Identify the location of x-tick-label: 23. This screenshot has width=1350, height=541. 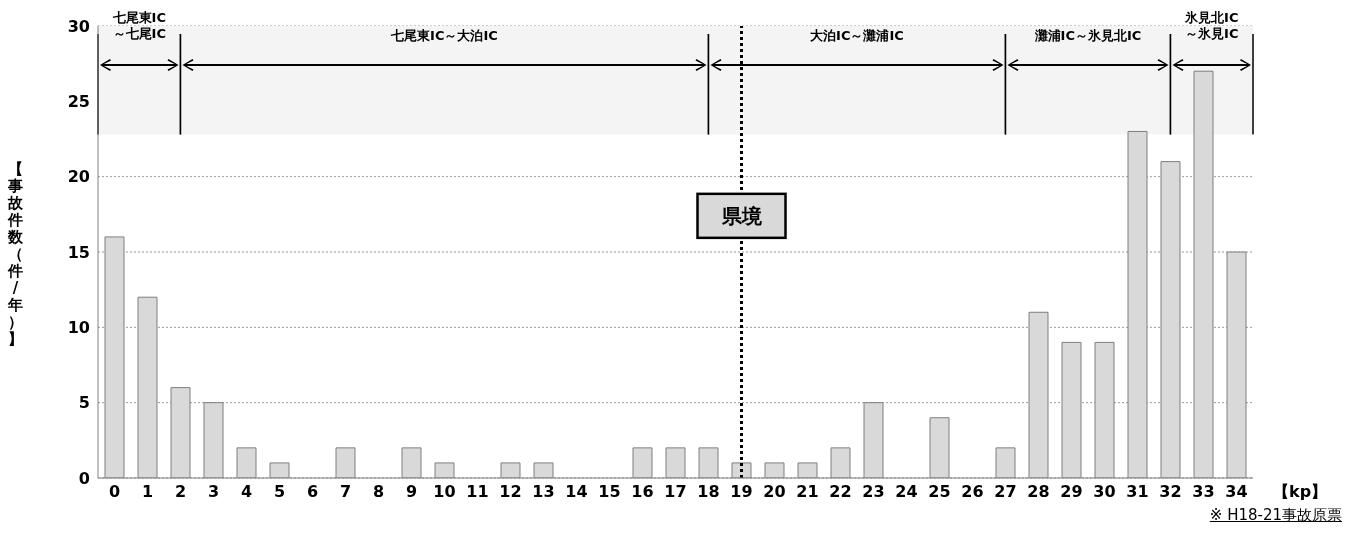
(873, 492).